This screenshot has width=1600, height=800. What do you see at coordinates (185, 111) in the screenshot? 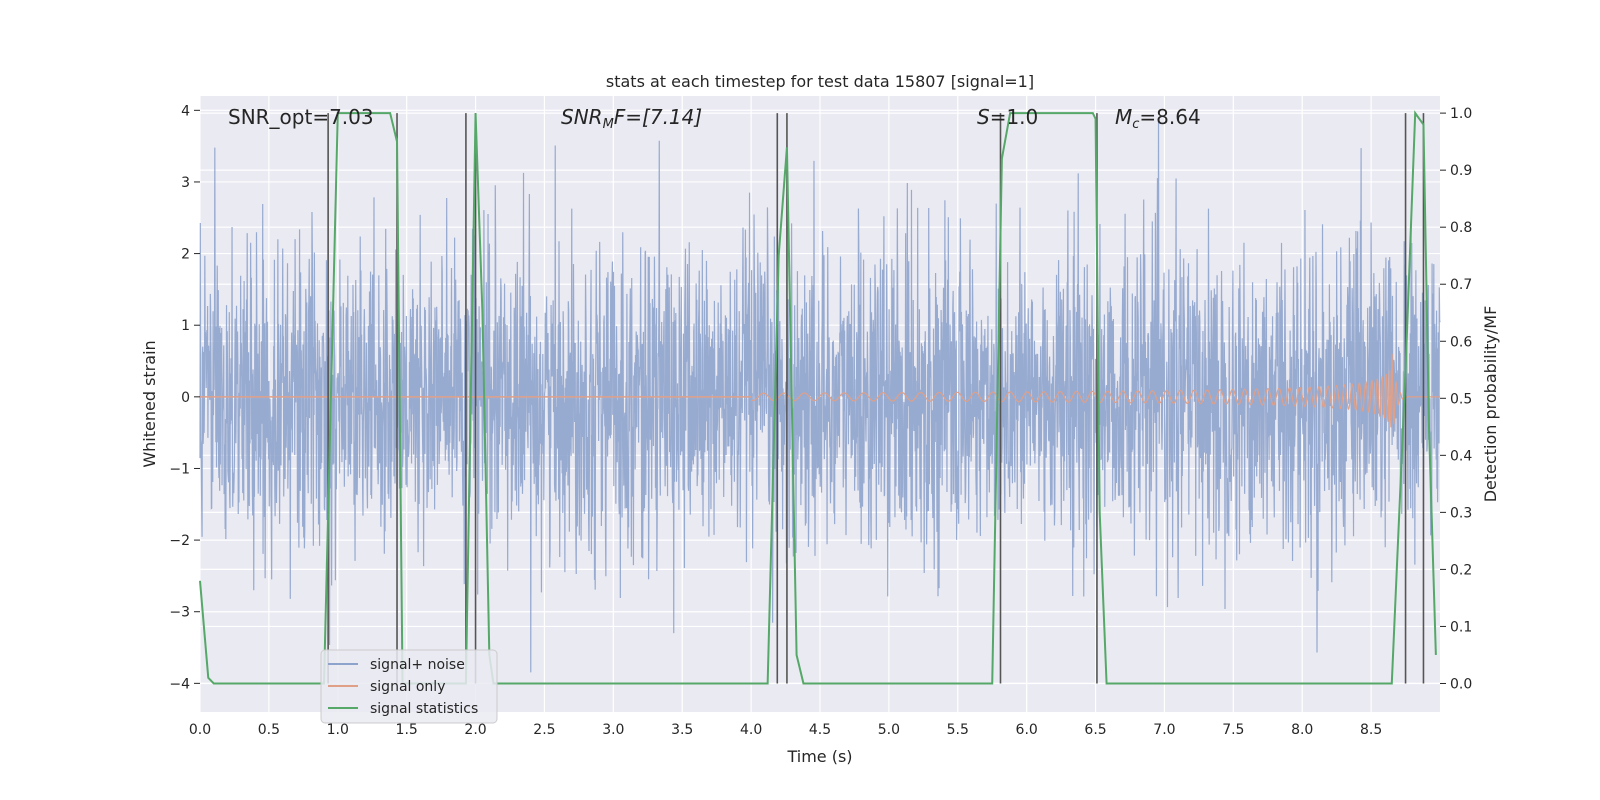
I see `y-tick-label-left: 4` at bounding box center [185, 111].